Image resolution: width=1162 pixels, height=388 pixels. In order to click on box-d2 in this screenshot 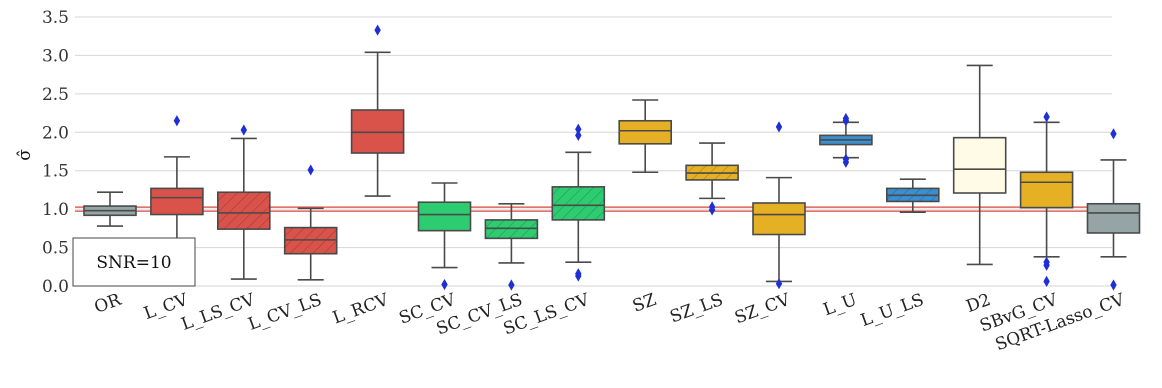, I will do `click(979, 165)`.